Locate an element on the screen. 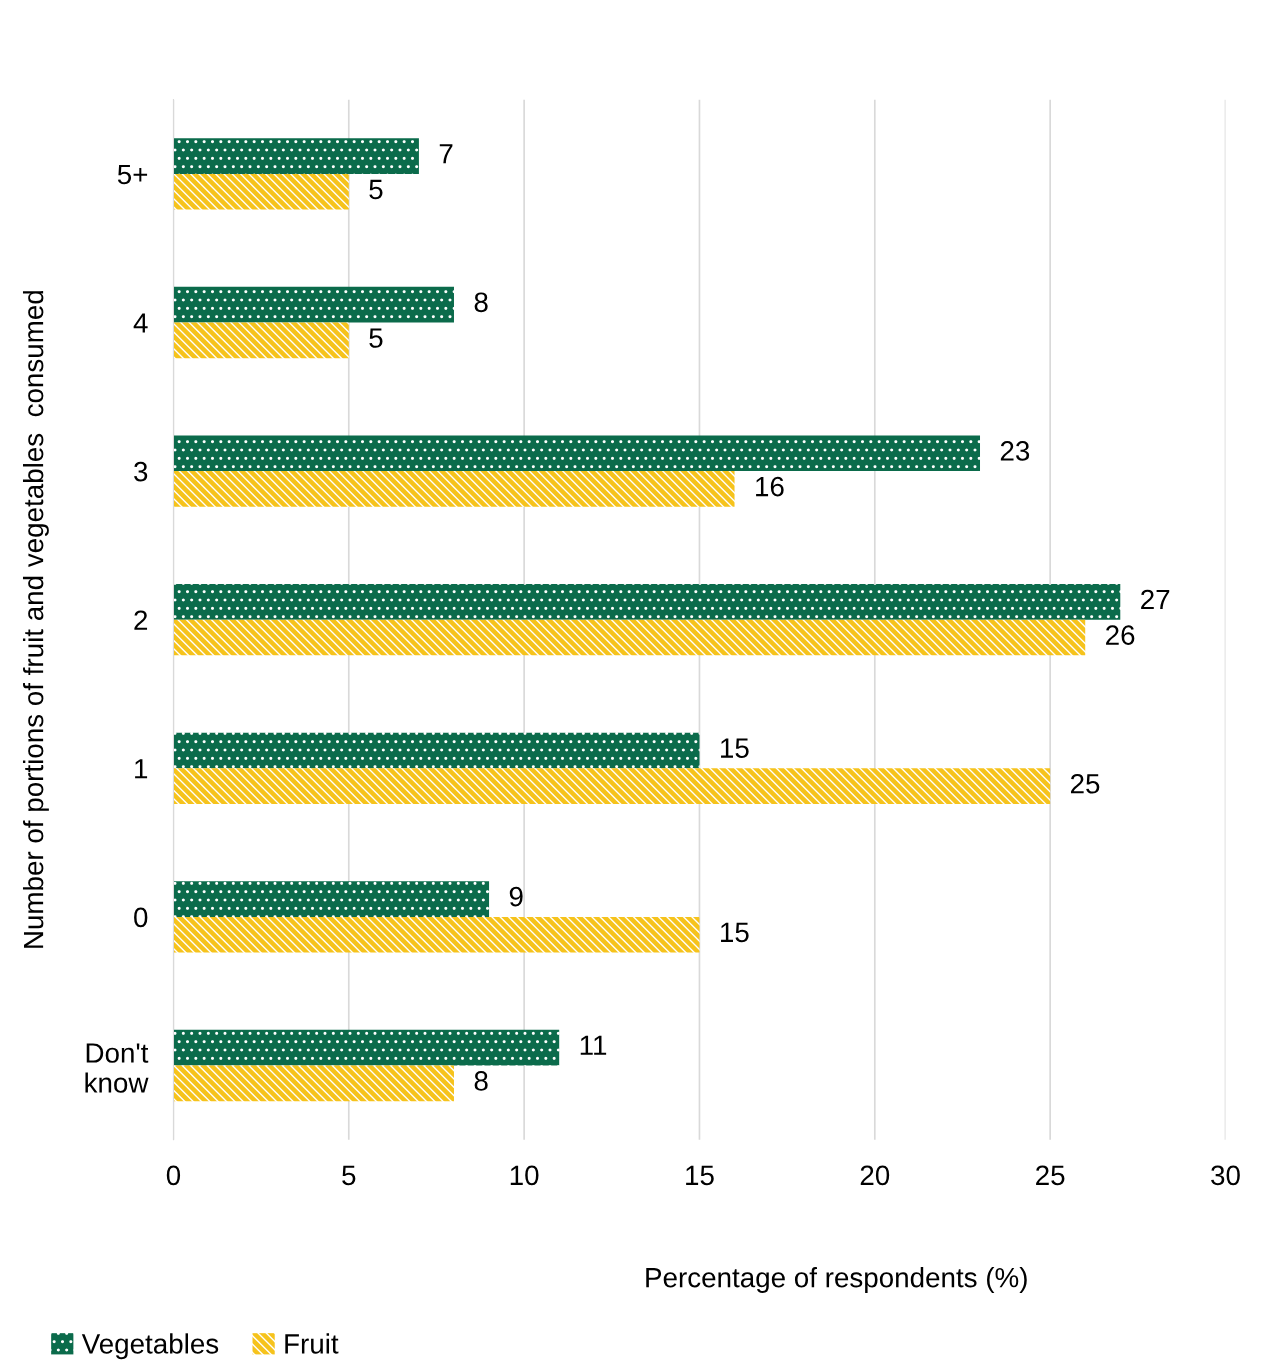 The height and width of the screenshot is (1365, 1266). x-tick-label: 10 is located at coordinates (524, 1175).